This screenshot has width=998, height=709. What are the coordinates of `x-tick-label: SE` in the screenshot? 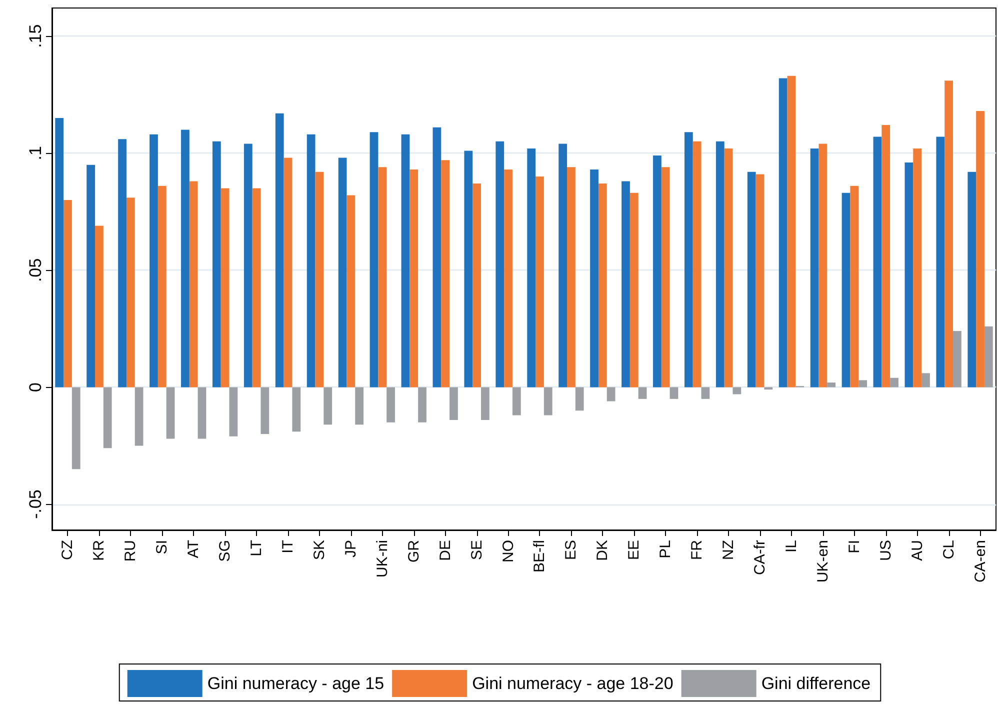 It's located at (477, 550).